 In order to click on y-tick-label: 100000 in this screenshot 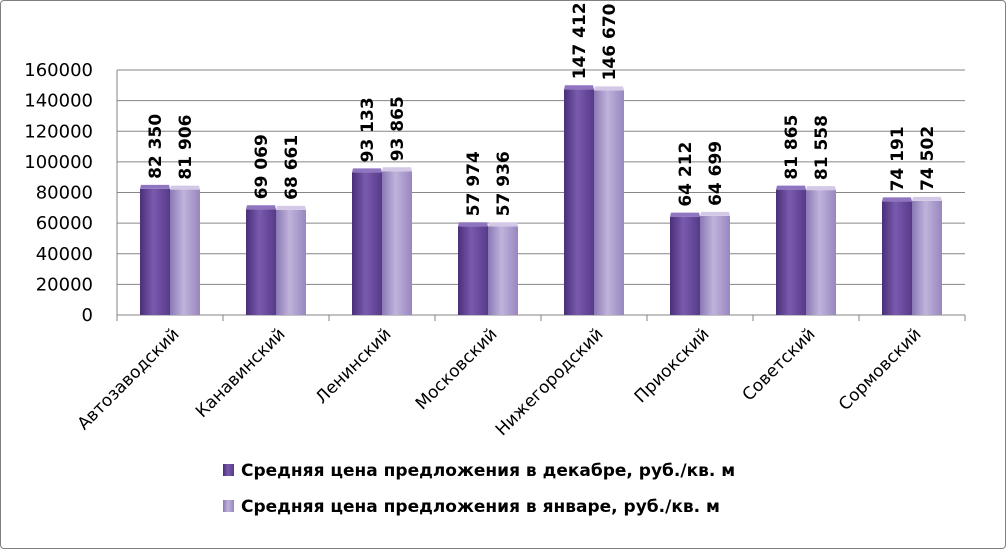, I will do `click(58, 162)`.